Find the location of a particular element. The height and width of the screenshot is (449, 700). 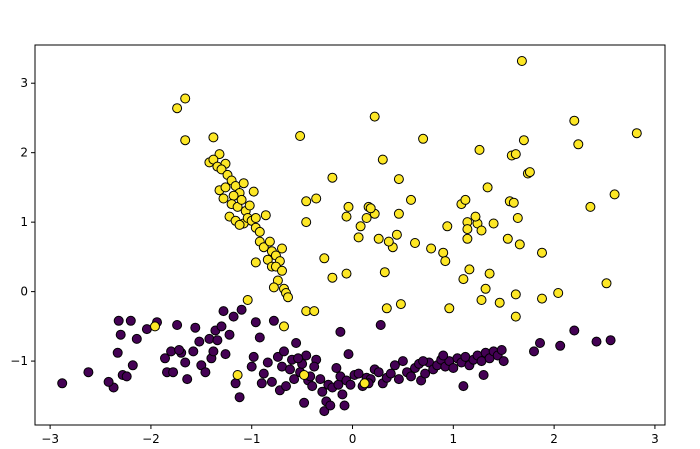

x-tick-label: −3 is located at coordinates (50, 439).